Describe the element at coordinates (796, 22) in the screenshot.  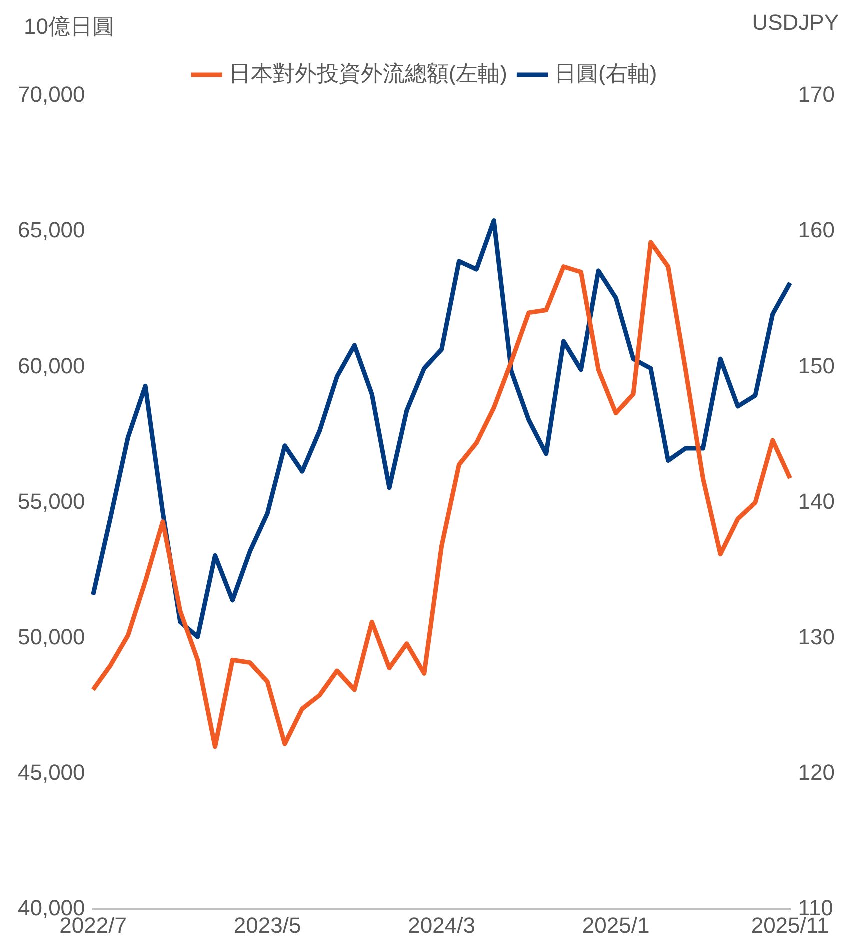
I see `y2-axis-title: USDJPY` at that location.